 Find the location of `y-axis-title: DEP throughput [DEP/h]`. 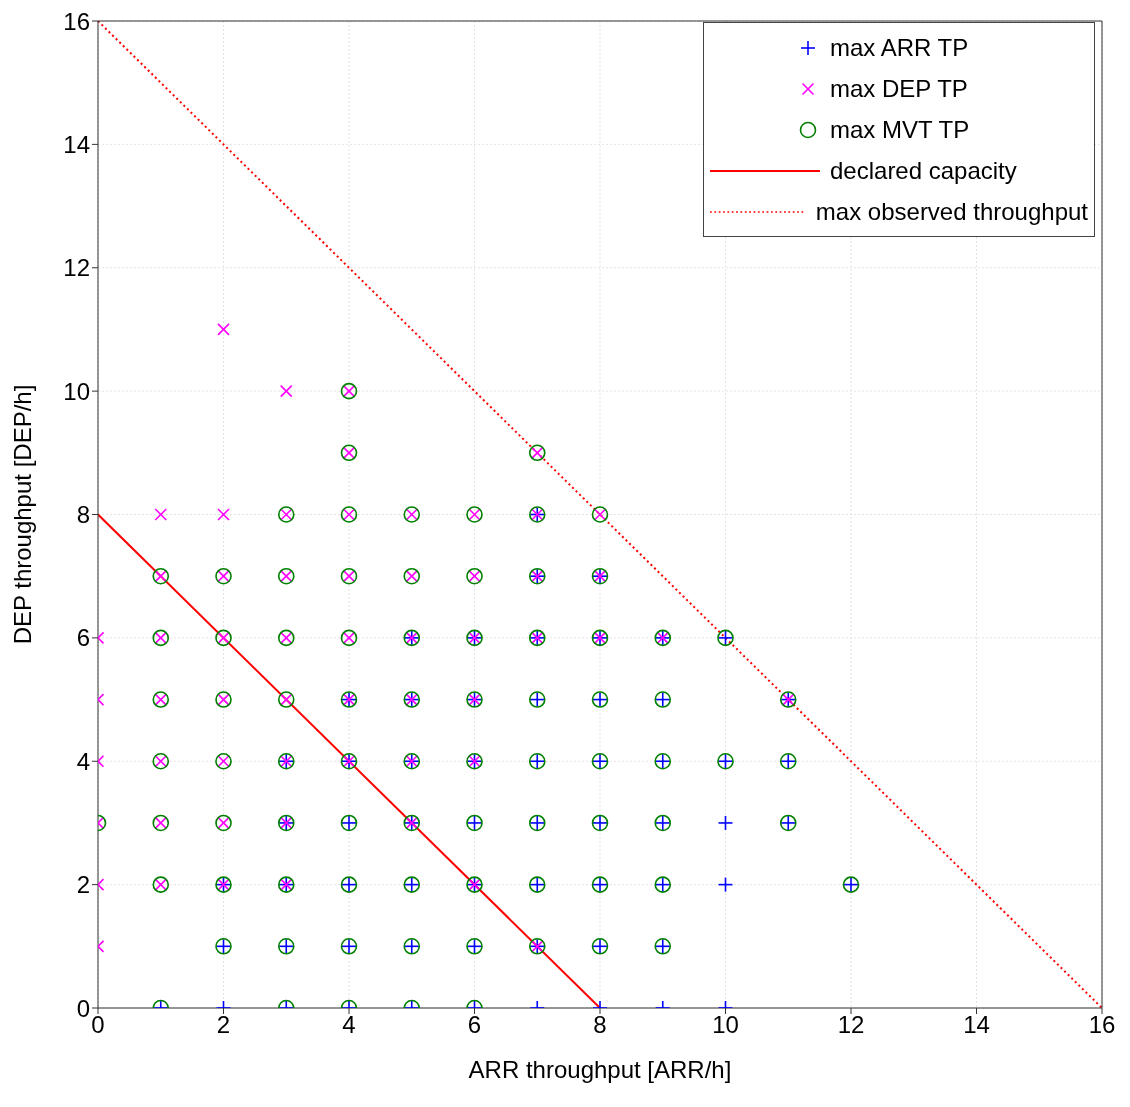

y-axis-title: DEP throughput [DEP/h] is located at coordinates (22, 514).